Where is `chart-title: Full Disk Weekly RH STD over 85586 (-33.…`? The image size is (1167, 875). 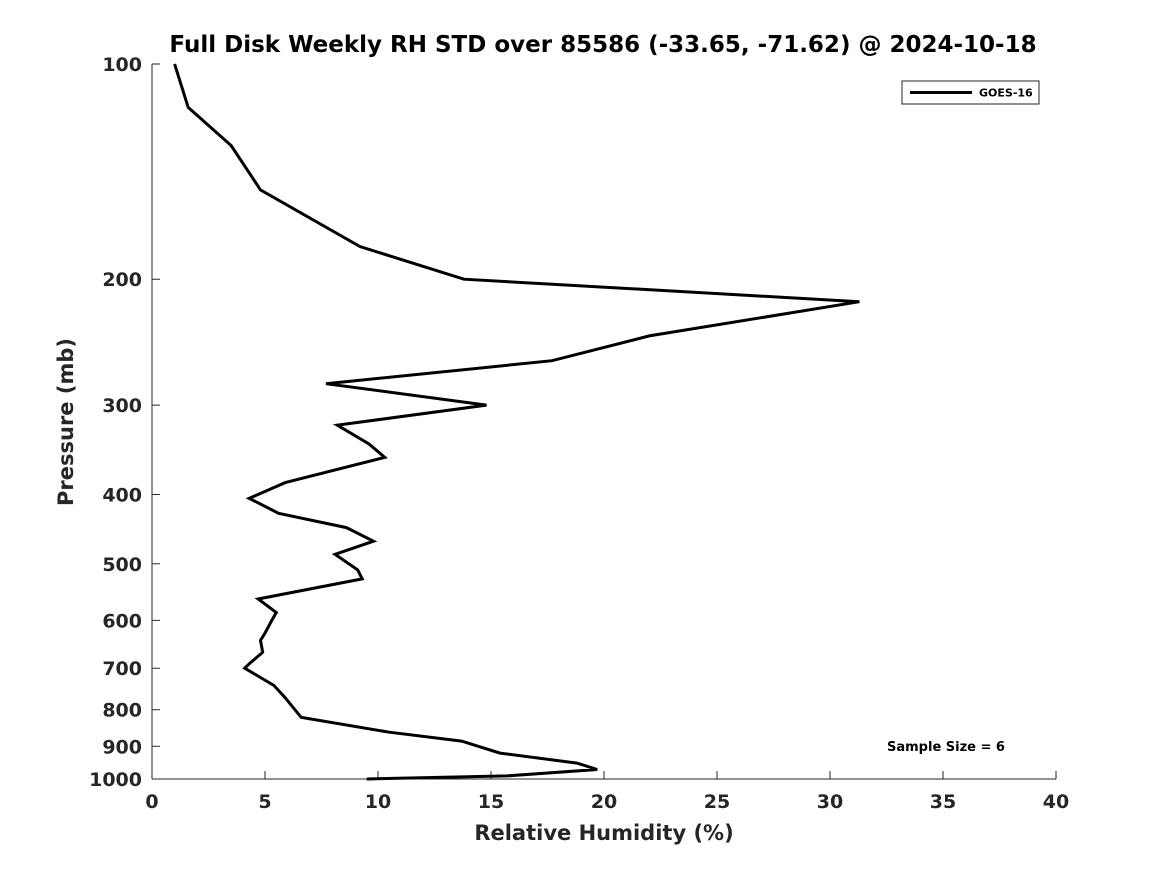 chart-title: Full Disk Weekly RH STD over 85586 (-33.… is located at coordinates (602, 45).